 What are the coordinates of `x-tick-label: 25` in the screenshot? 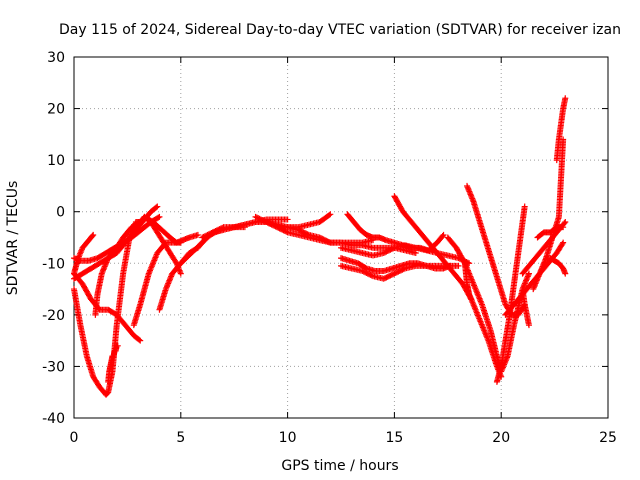 It's located at (608, 438).